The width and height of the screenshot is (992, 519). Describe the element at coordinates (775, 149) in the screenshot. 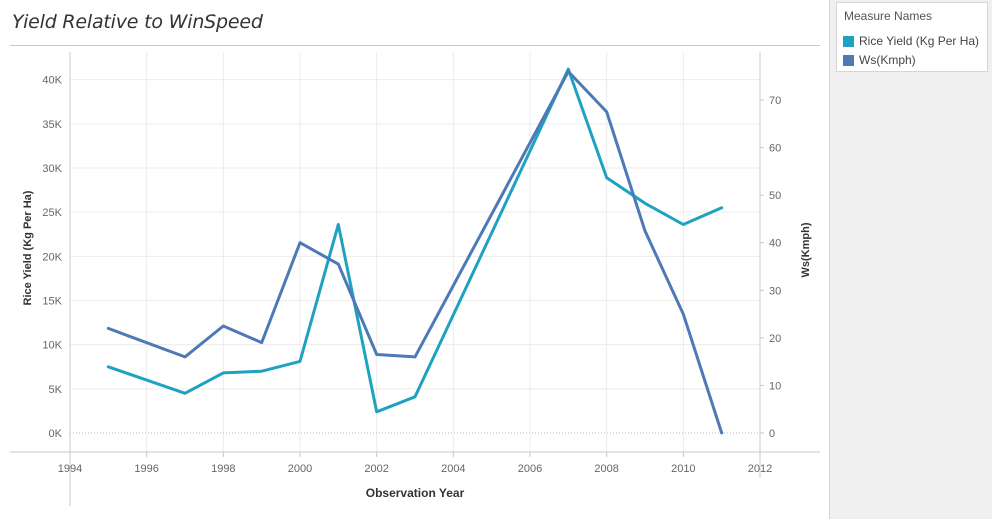

I see `right-y-tick-label: 60` at that location.